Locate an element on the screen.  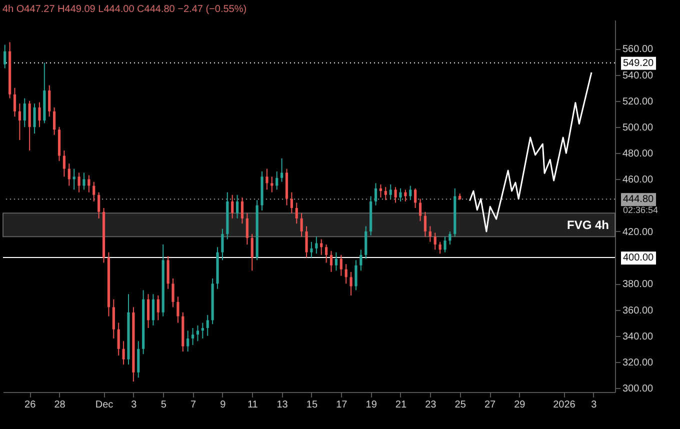
y-tick-label: 540.00 is located at coordinates (638, 76).